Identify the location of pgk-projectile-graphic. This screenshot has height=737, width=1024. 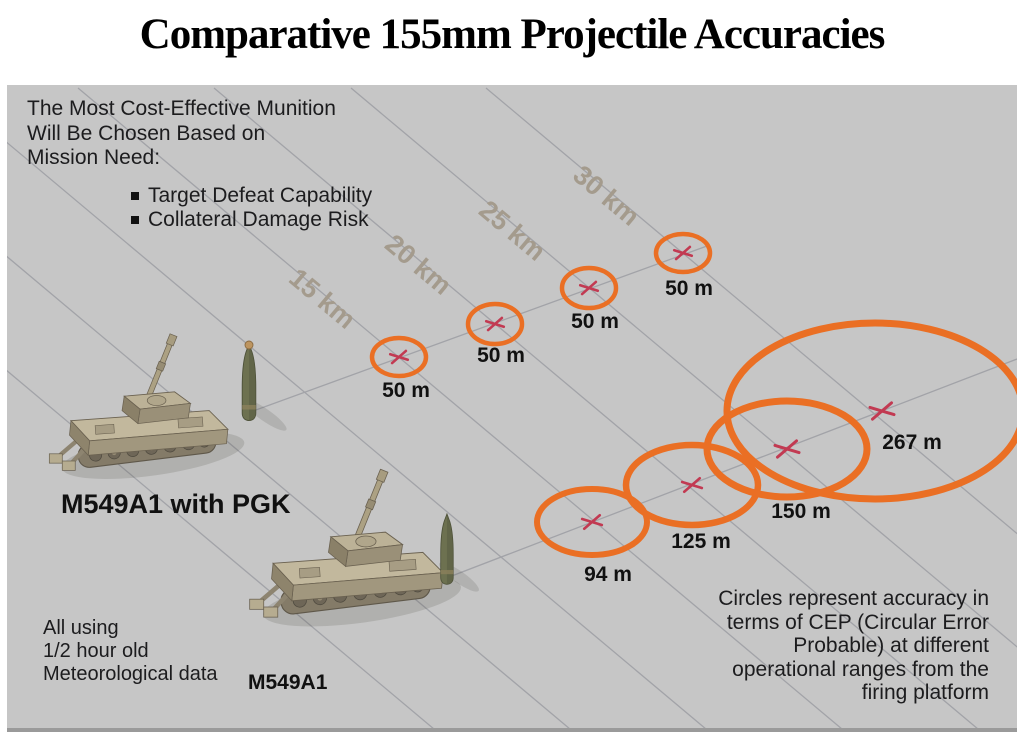
(249, 380).